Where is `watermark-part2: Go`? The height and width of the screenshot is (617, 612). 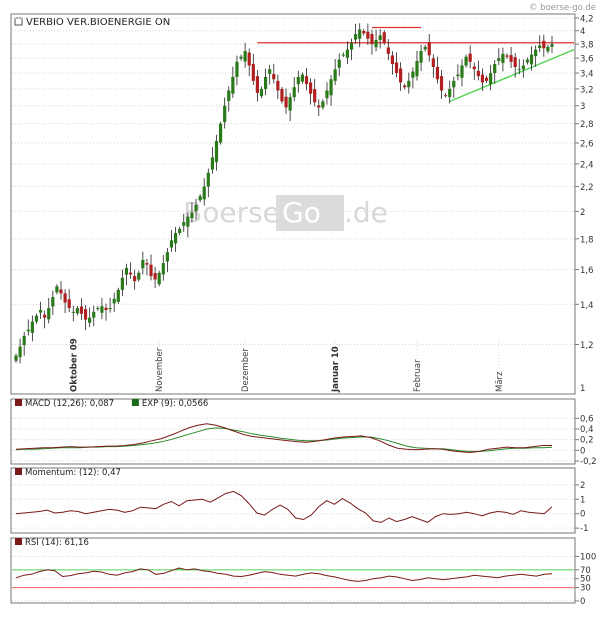
watermark-part2: Go is located at coordinates (301, 212).